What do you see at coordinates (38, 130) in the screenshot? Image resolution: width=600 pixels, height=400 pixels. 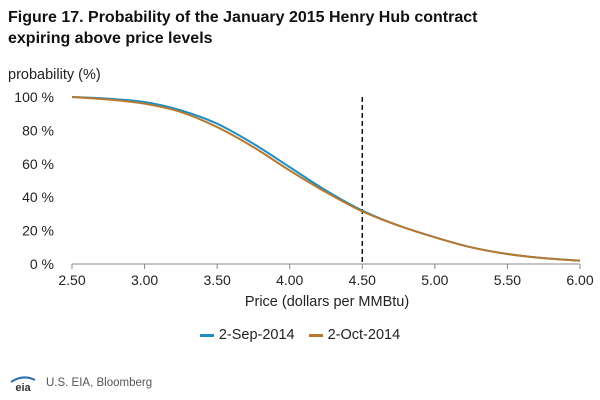 I see `y-tick-label: 80 %` at bounding box center [38, 130].